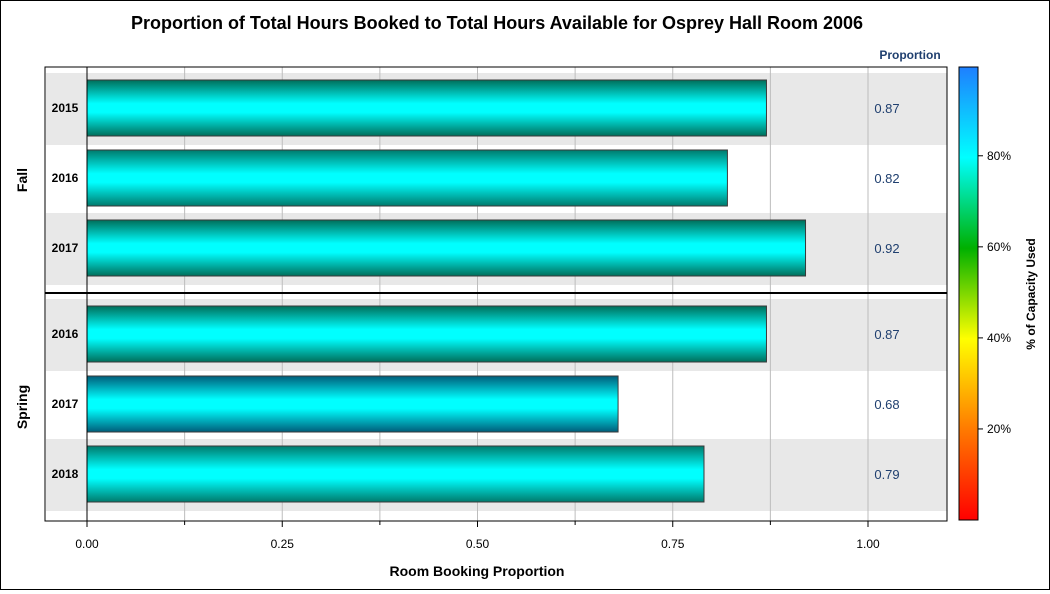  I want to click on x-axis-title: Room Booking Proportion, so click(477, 571).